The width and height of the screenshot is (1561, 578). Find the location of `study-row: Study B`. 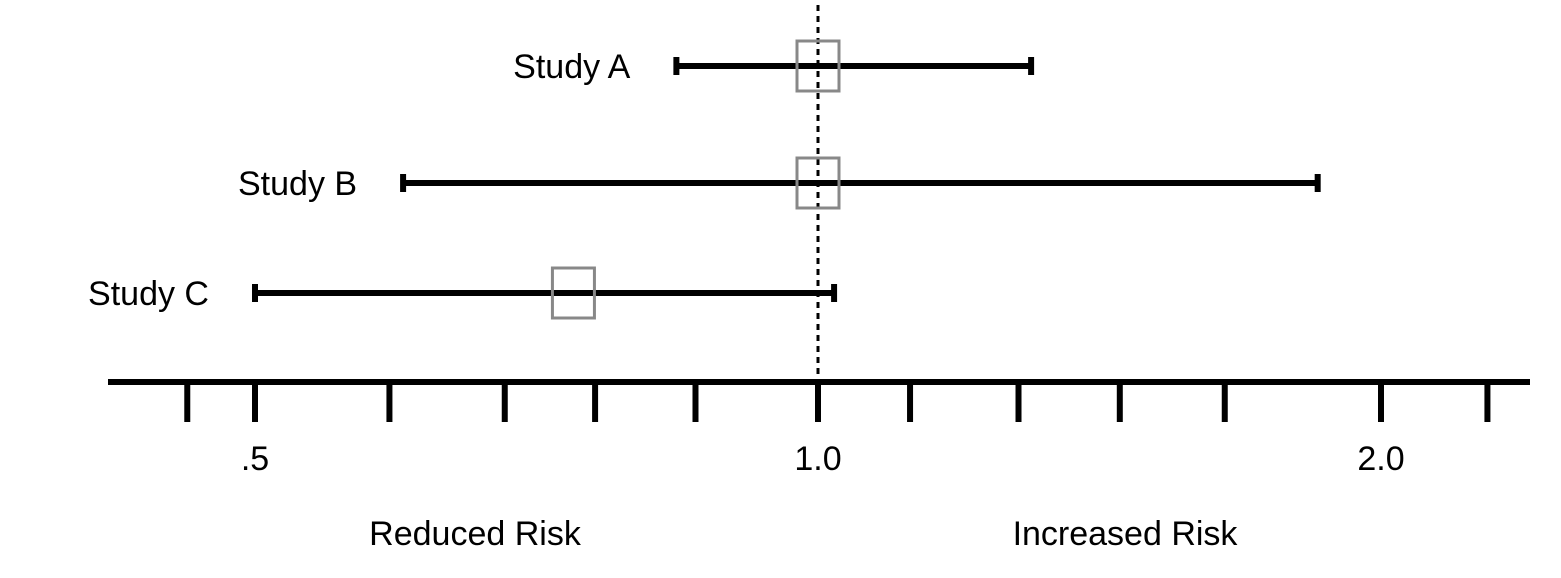

study-row: Study B is located at coordinates (779, 183).